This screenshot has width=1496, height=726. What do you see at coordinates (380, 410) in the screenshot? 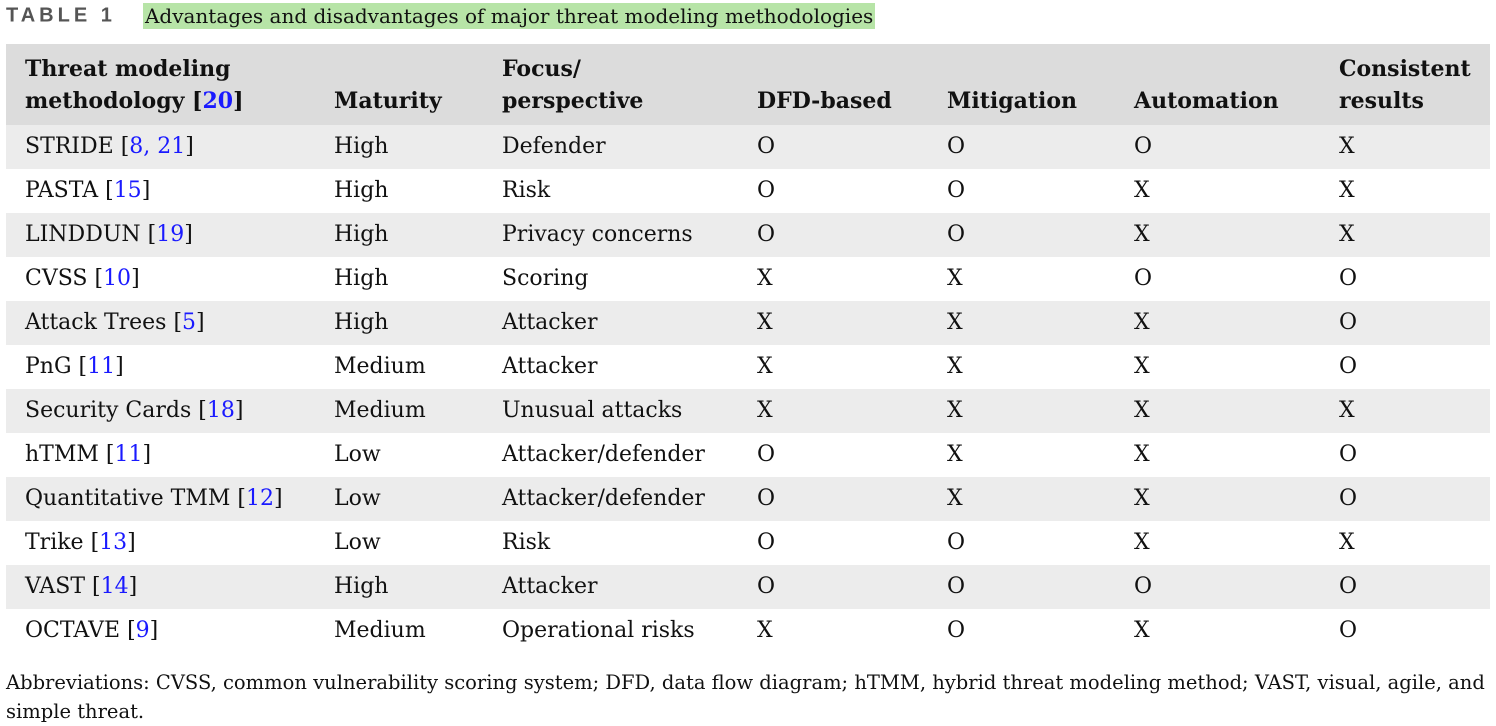
I see `maturity-cell: Medium` at bounding box center [380, 410].